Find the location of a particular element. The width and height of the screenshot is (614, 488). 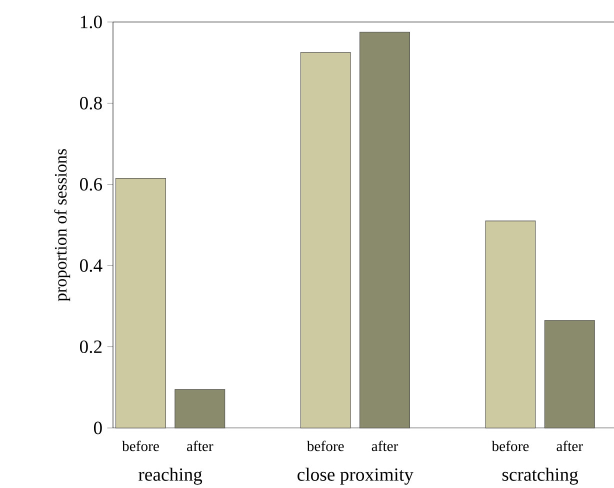

x-tick-label: close proximity is located at coordinates (356, 476).